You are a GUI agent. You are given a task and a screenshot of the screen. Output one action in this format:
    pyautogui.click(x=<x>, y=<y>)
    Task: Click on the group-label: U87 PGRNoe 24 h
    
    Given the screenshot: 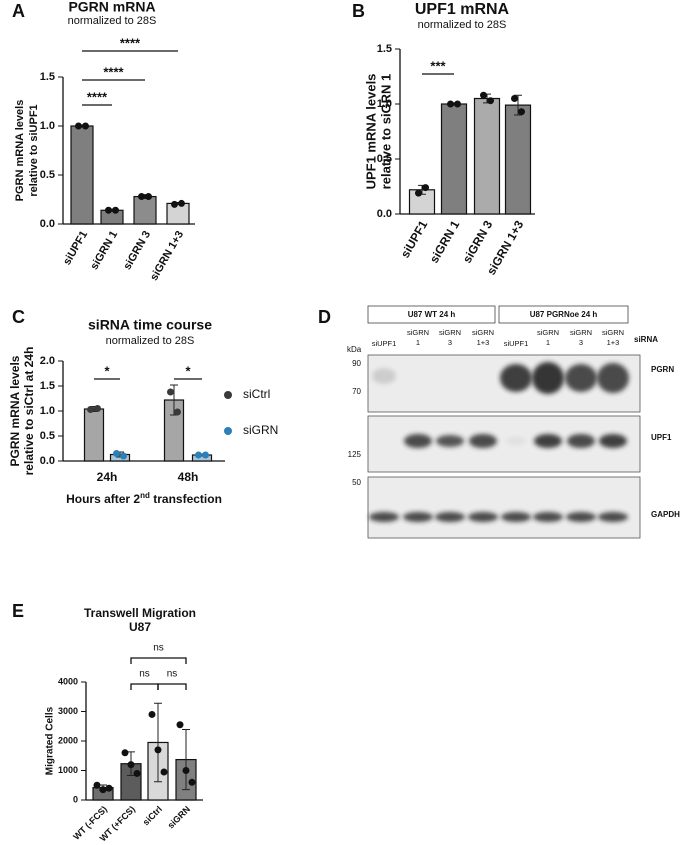 What is the action you would take?
    pyautogui.click(x=564, y=314)
    